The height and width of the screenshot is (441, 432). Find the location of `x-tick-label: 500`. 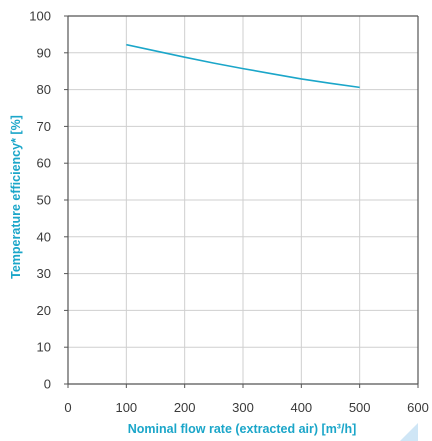

x-tick-label: 500 is located at coordinates (360, 407).